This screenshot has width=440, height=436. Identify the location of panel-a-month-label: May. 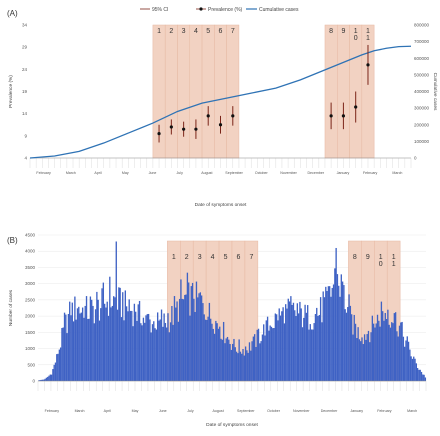
(125, 173).